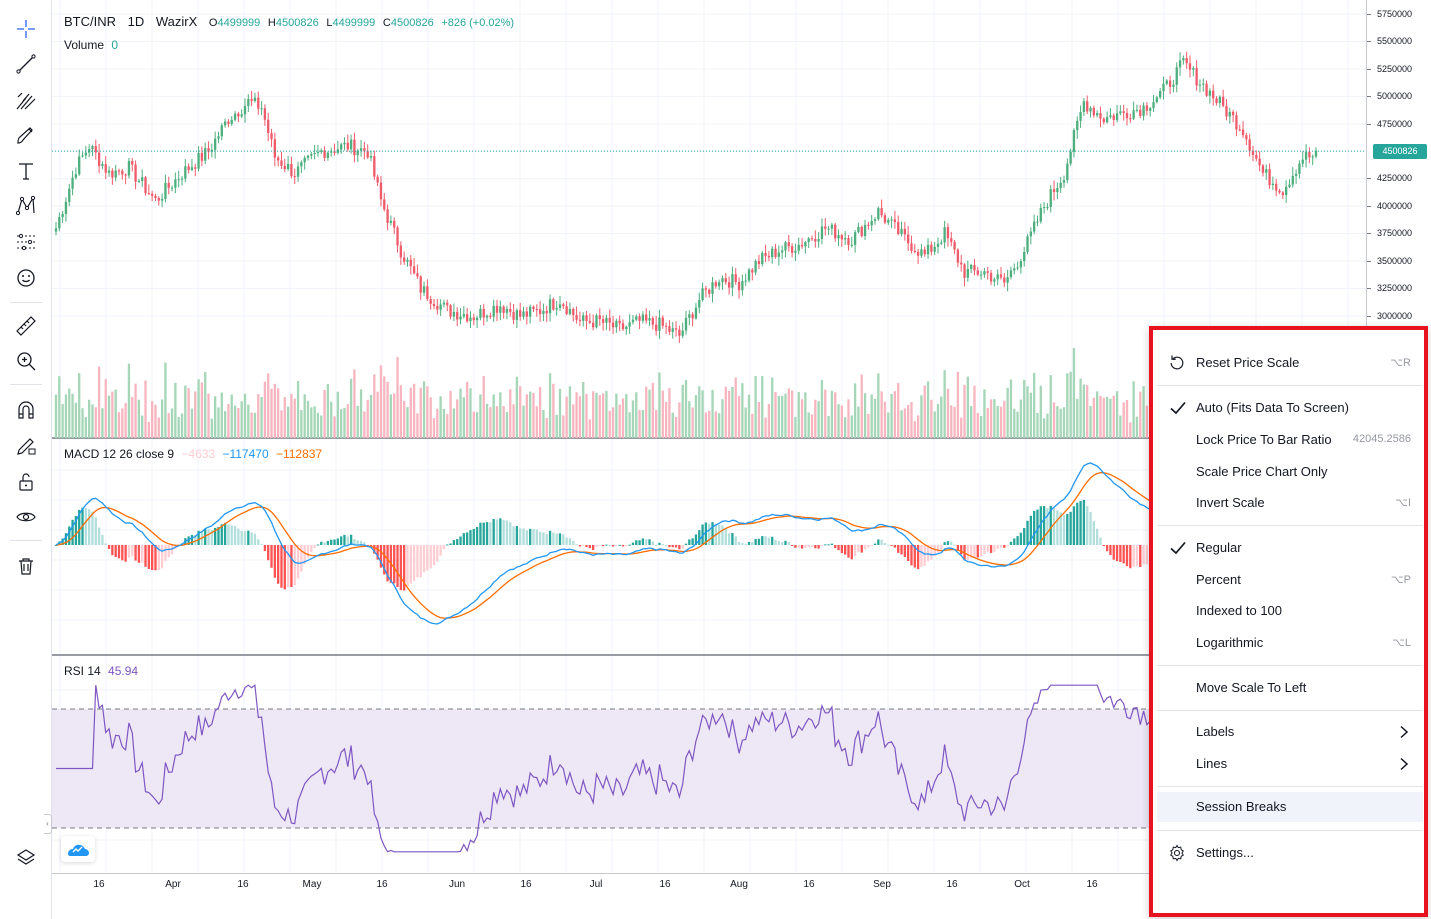  I want to click on rsi-legend: RSI 14 45.94, so click(103, 671).